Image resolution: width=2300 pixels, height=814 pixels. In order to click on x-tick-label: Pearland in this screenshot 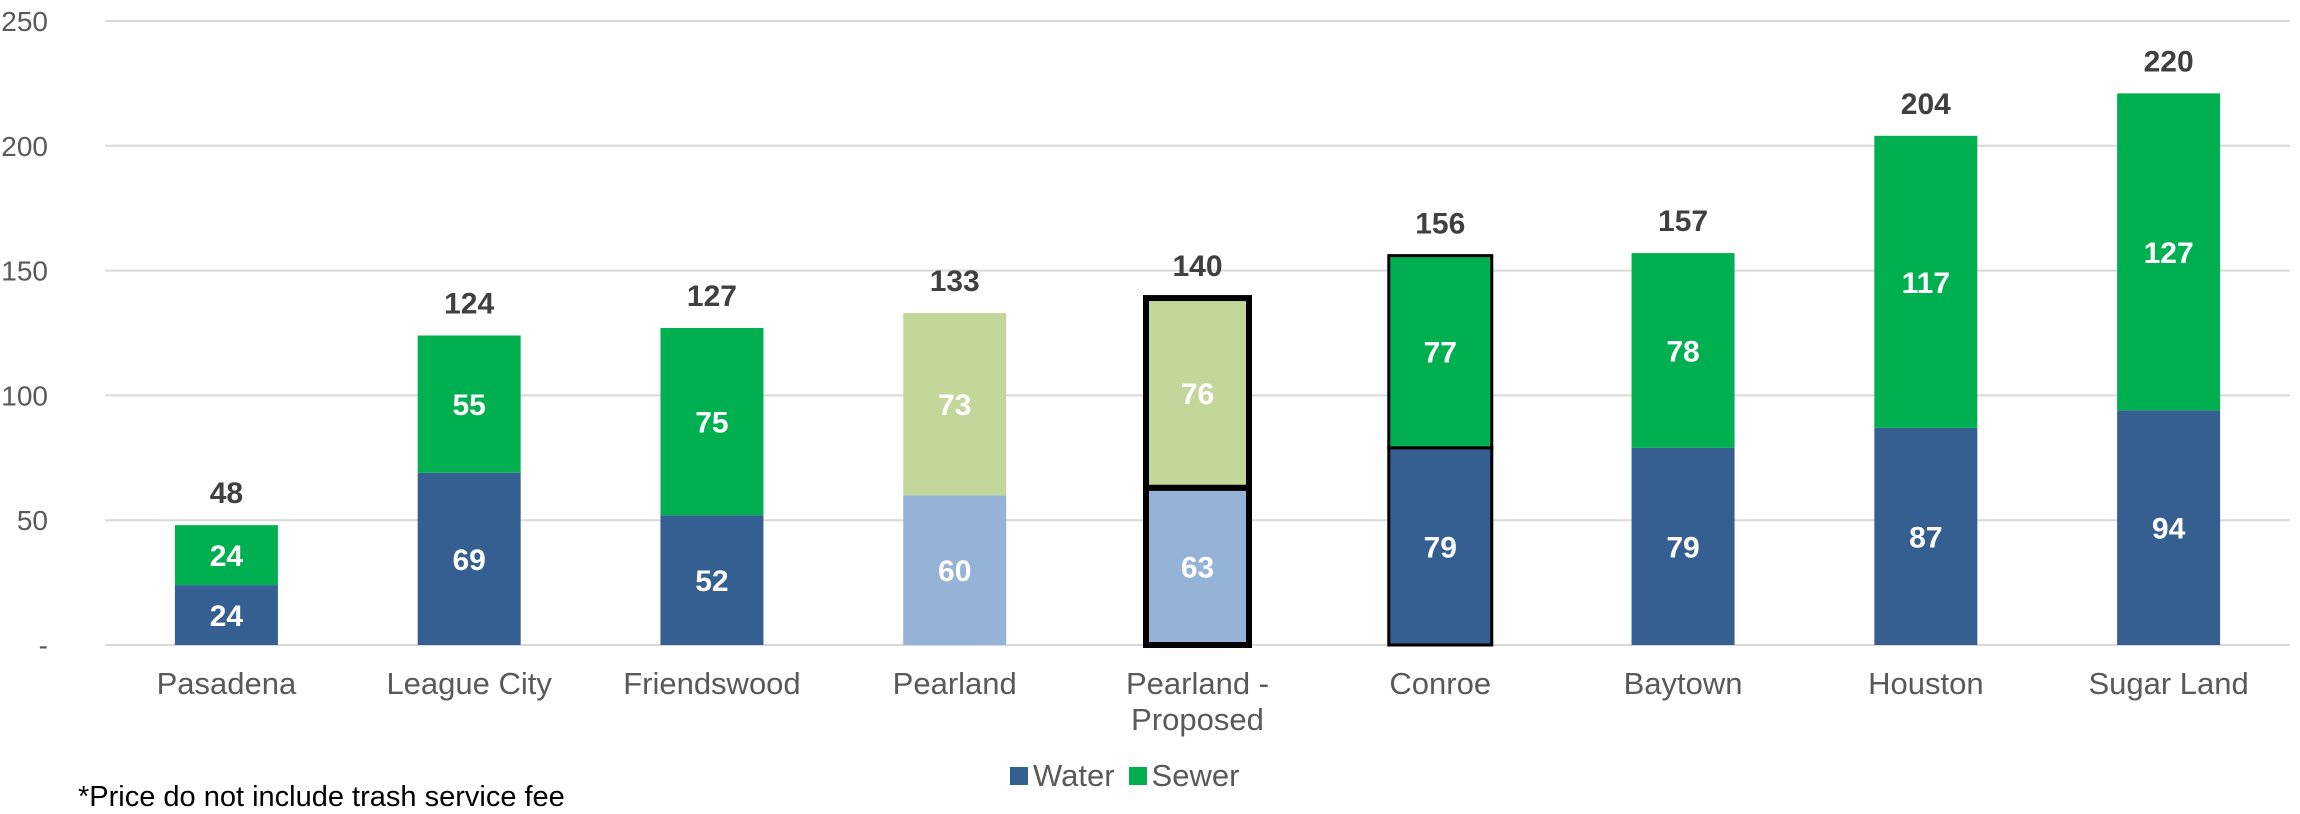, I will do `click(955, 683)`.